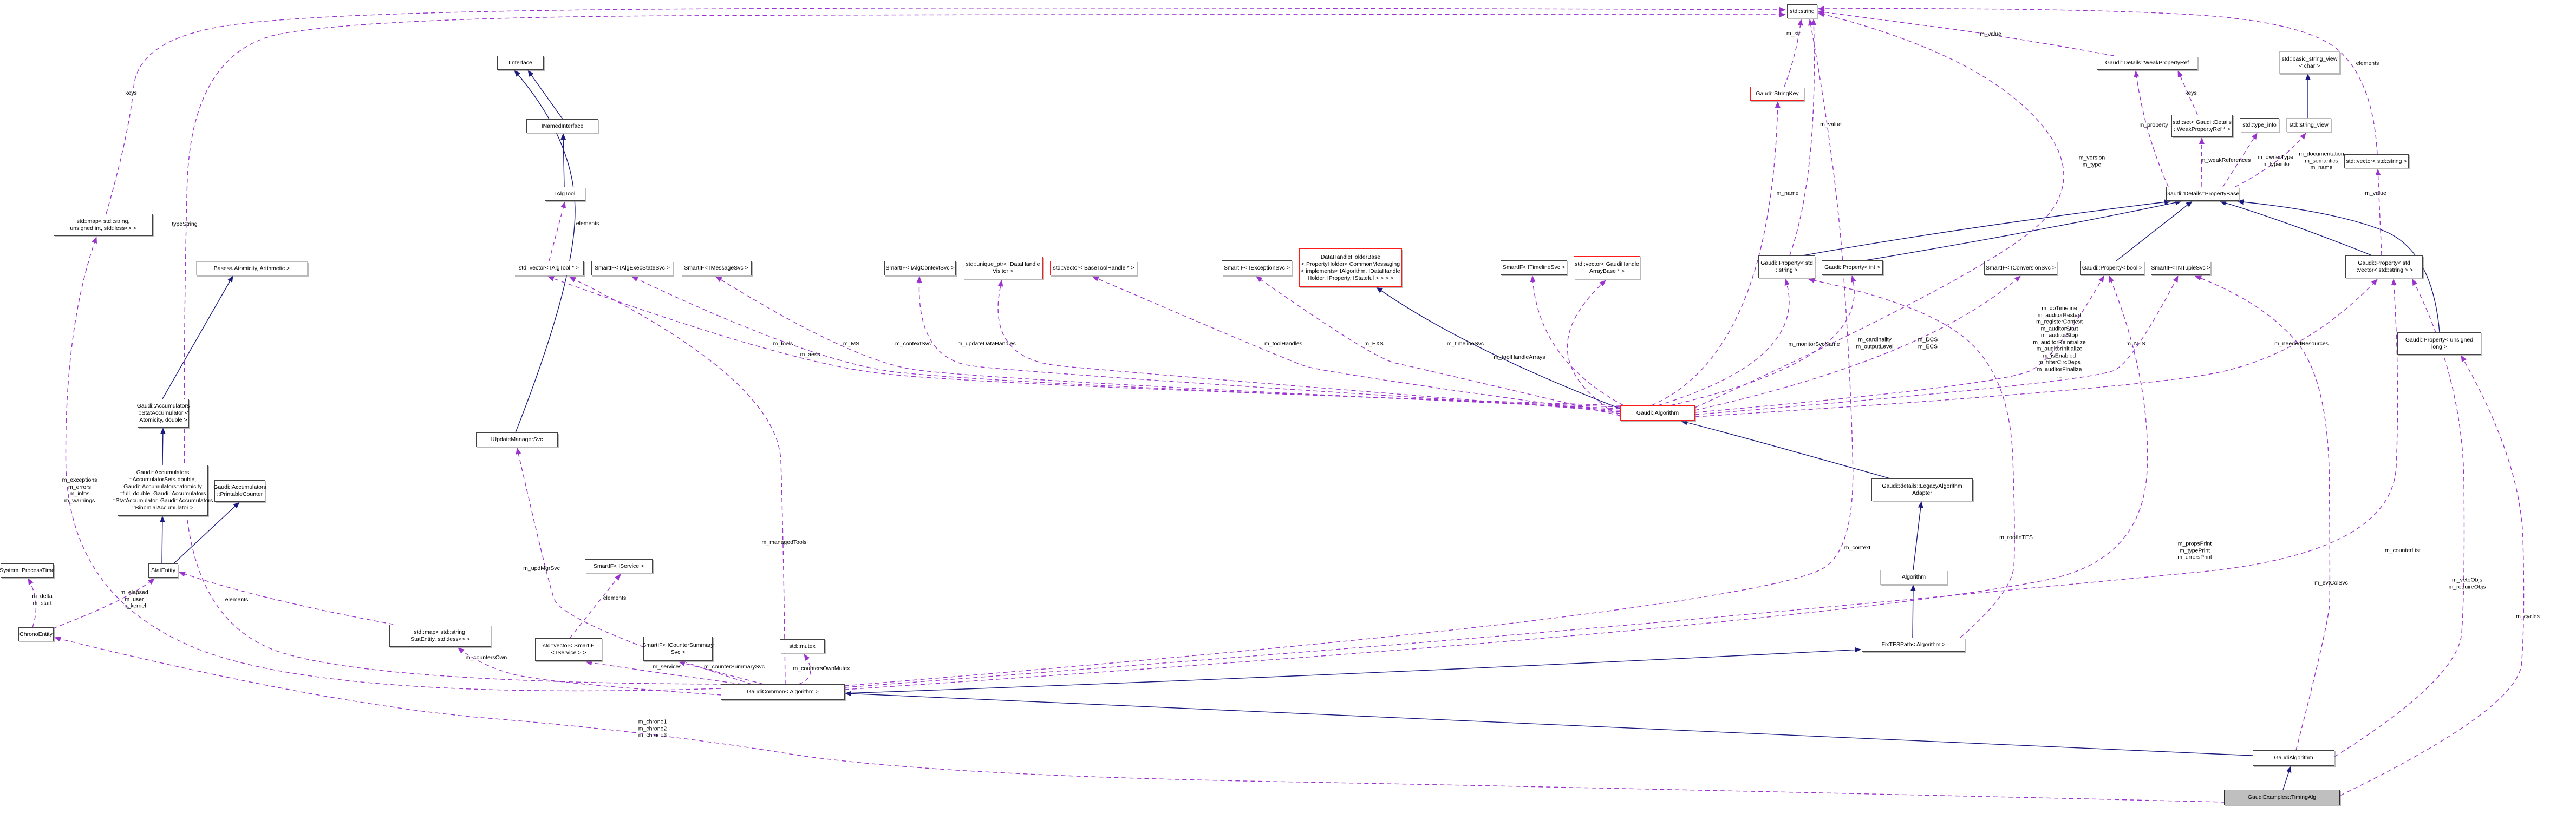 This screenshot has height=820, width=2576. What do you see at coordinates (1519, 357) in the screenshot?
I see `edge-label-m_toolHandleArrays: m_toolHandleArrays` at bounding box center [1519, 357].